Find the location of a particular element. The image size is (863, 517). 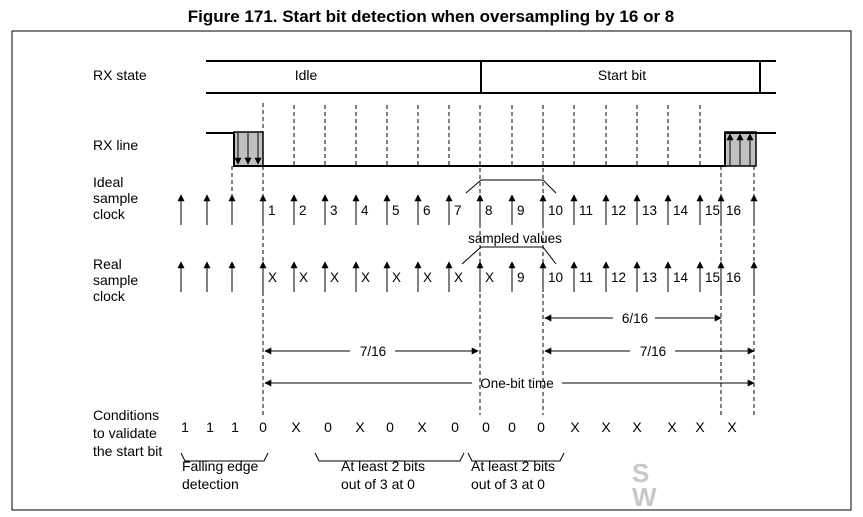

at-least-note-2: At least 2 bits out of 3 at 0 is located at coordinates (515, 475).